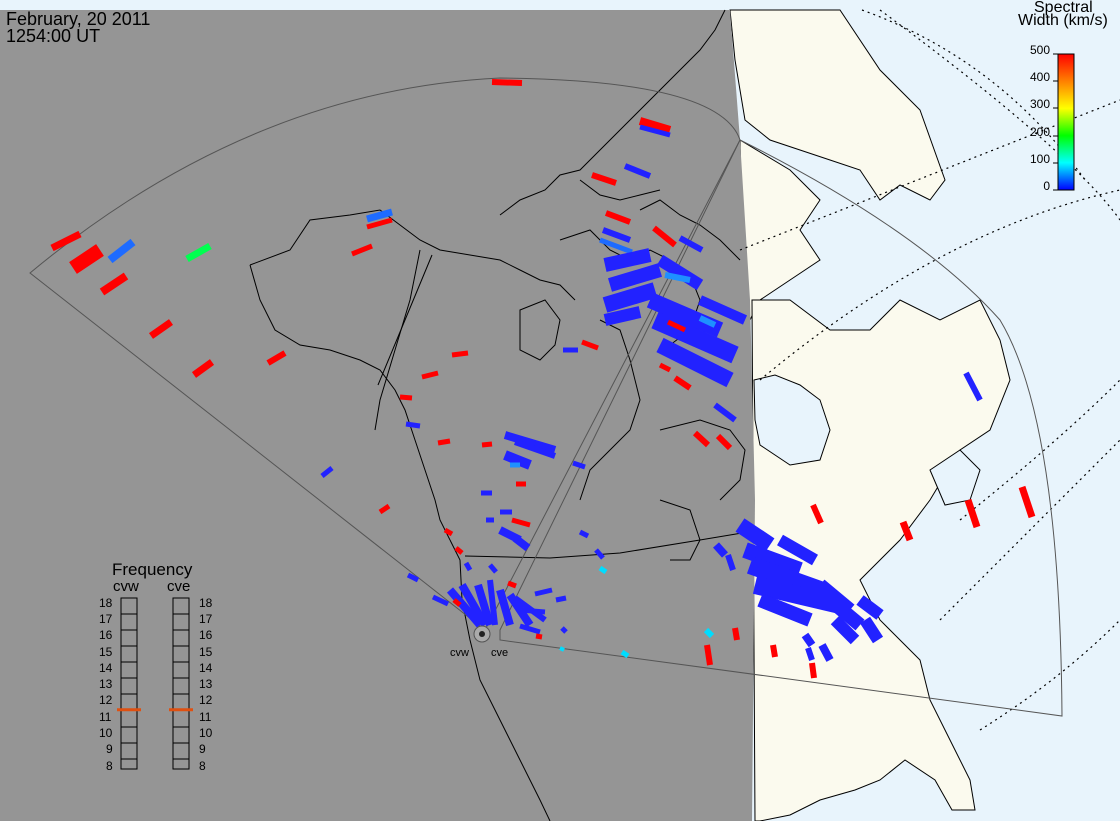  I want to click on frequency-title: Frequency, so click(152, 569).